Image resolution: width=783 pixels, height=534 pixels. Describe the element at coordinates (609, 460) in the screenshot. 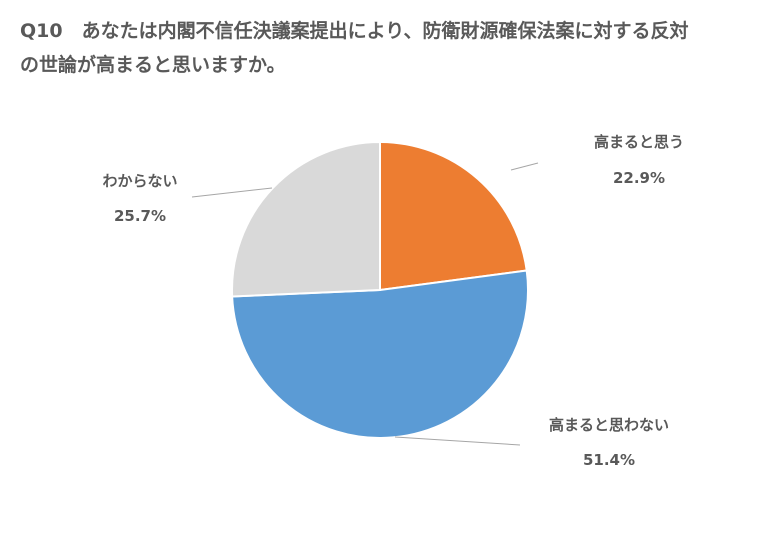

I see `slice-value-label-2: 51.4%` at that location.